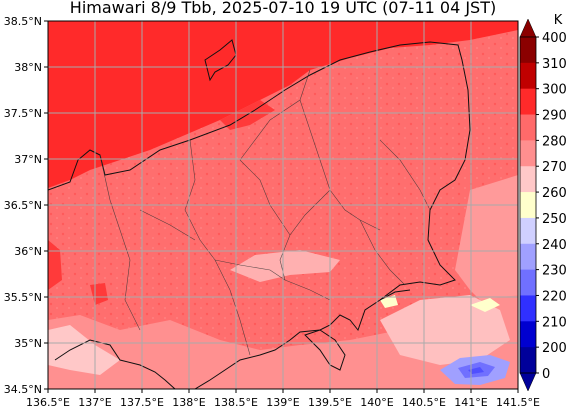  Describe the element at coordinates (554, 90) in the screenshot. I see `colorbar-level-label: 300` at that location.